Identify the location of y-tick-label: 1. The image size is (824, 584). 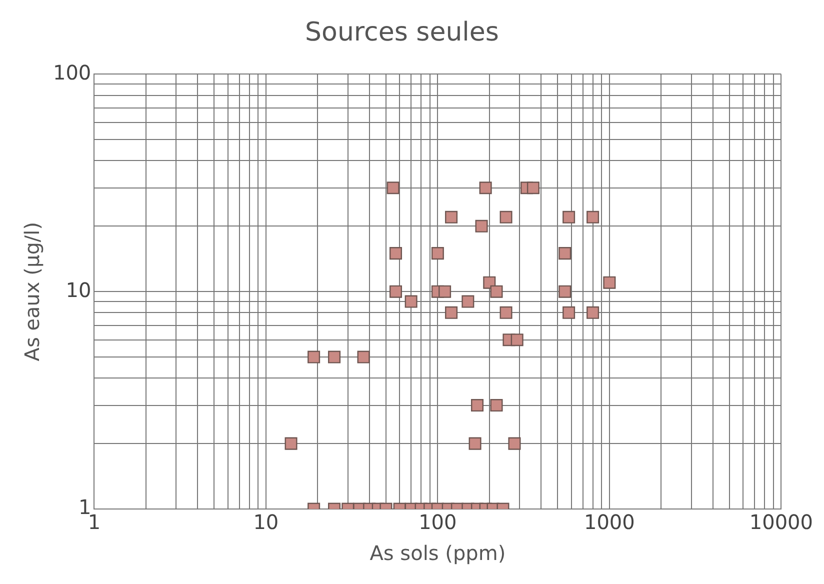
(85, 507).